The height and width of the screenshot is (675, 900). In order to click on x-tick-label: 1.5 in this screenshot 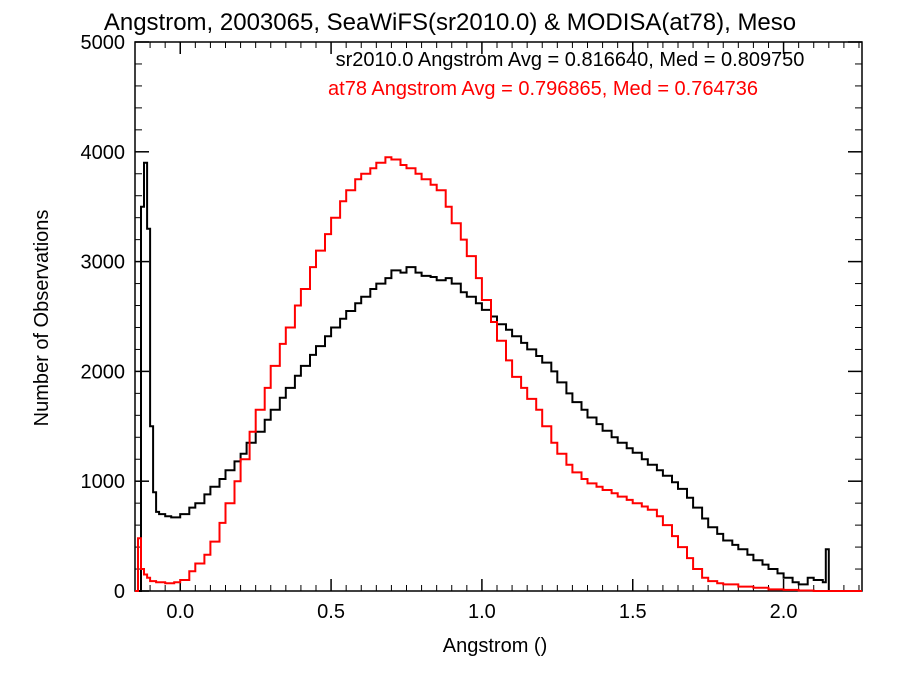, I will do `click(633, 612)`.